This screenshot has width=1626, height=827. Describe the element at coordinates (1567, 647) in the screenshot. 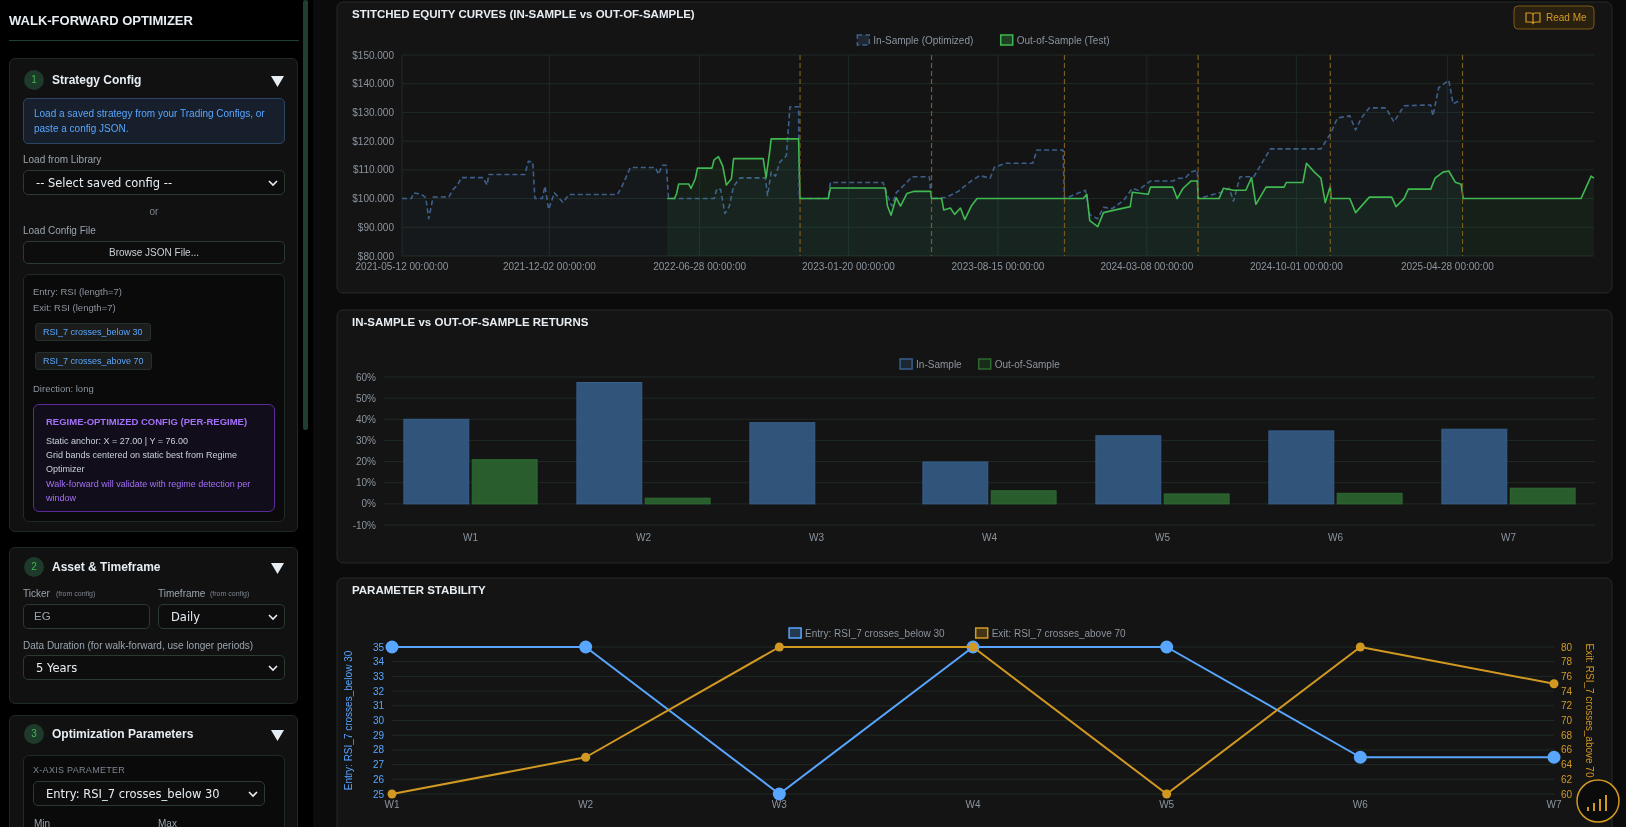

I see `y2-tick-label: 80` at that location.